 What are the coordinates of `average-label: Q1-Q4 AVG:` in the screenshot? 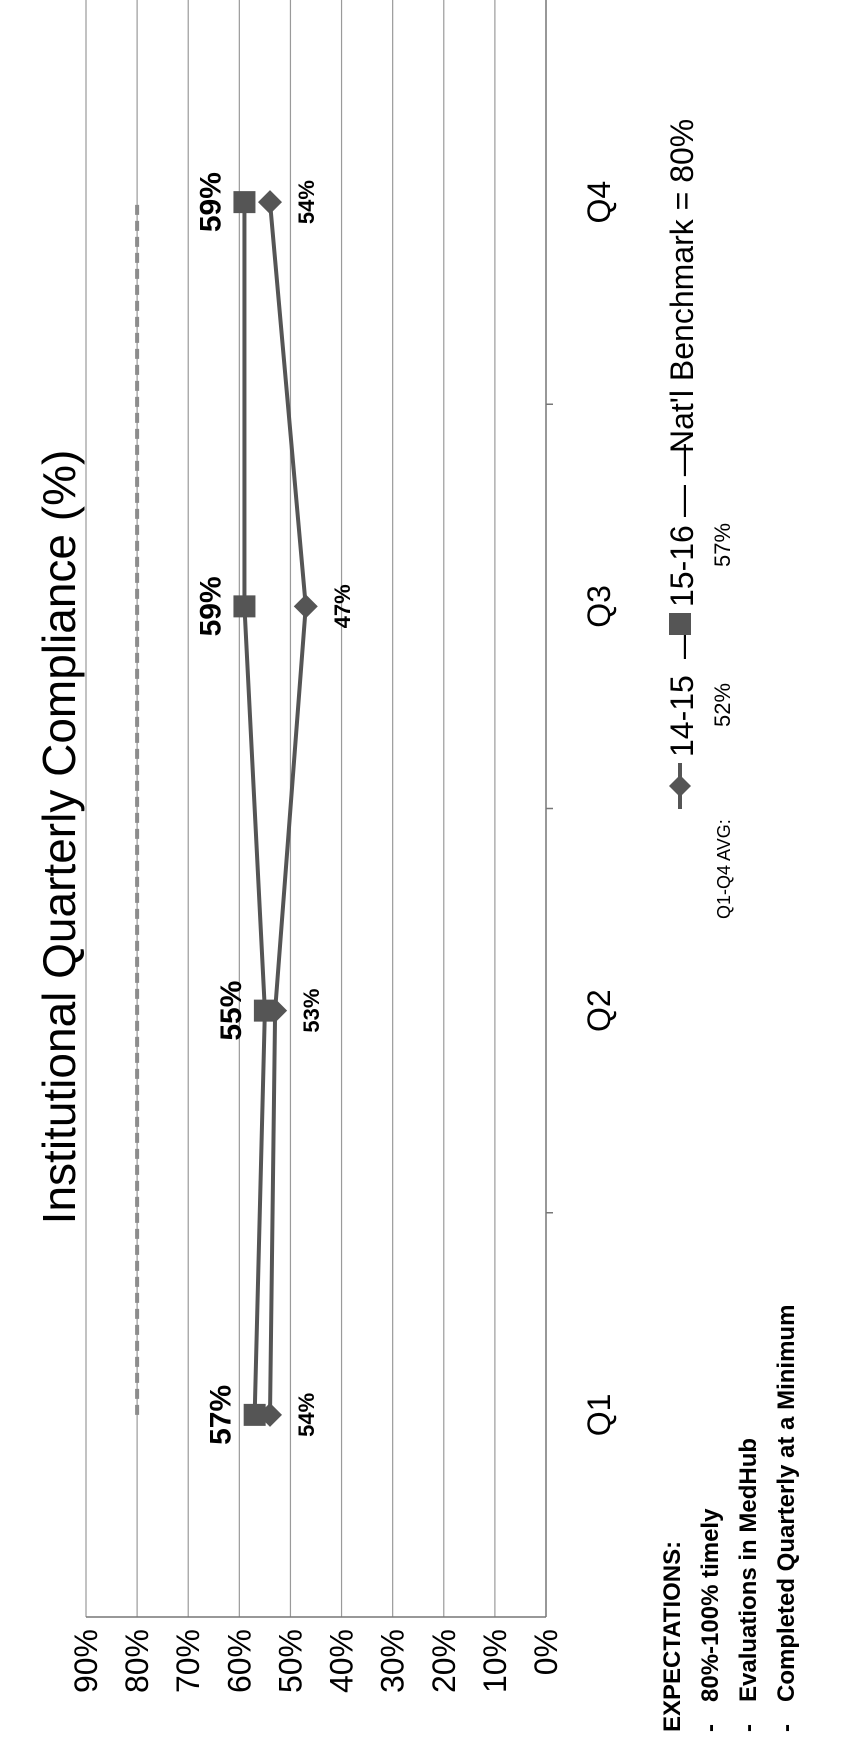 It's located at (724, 869).